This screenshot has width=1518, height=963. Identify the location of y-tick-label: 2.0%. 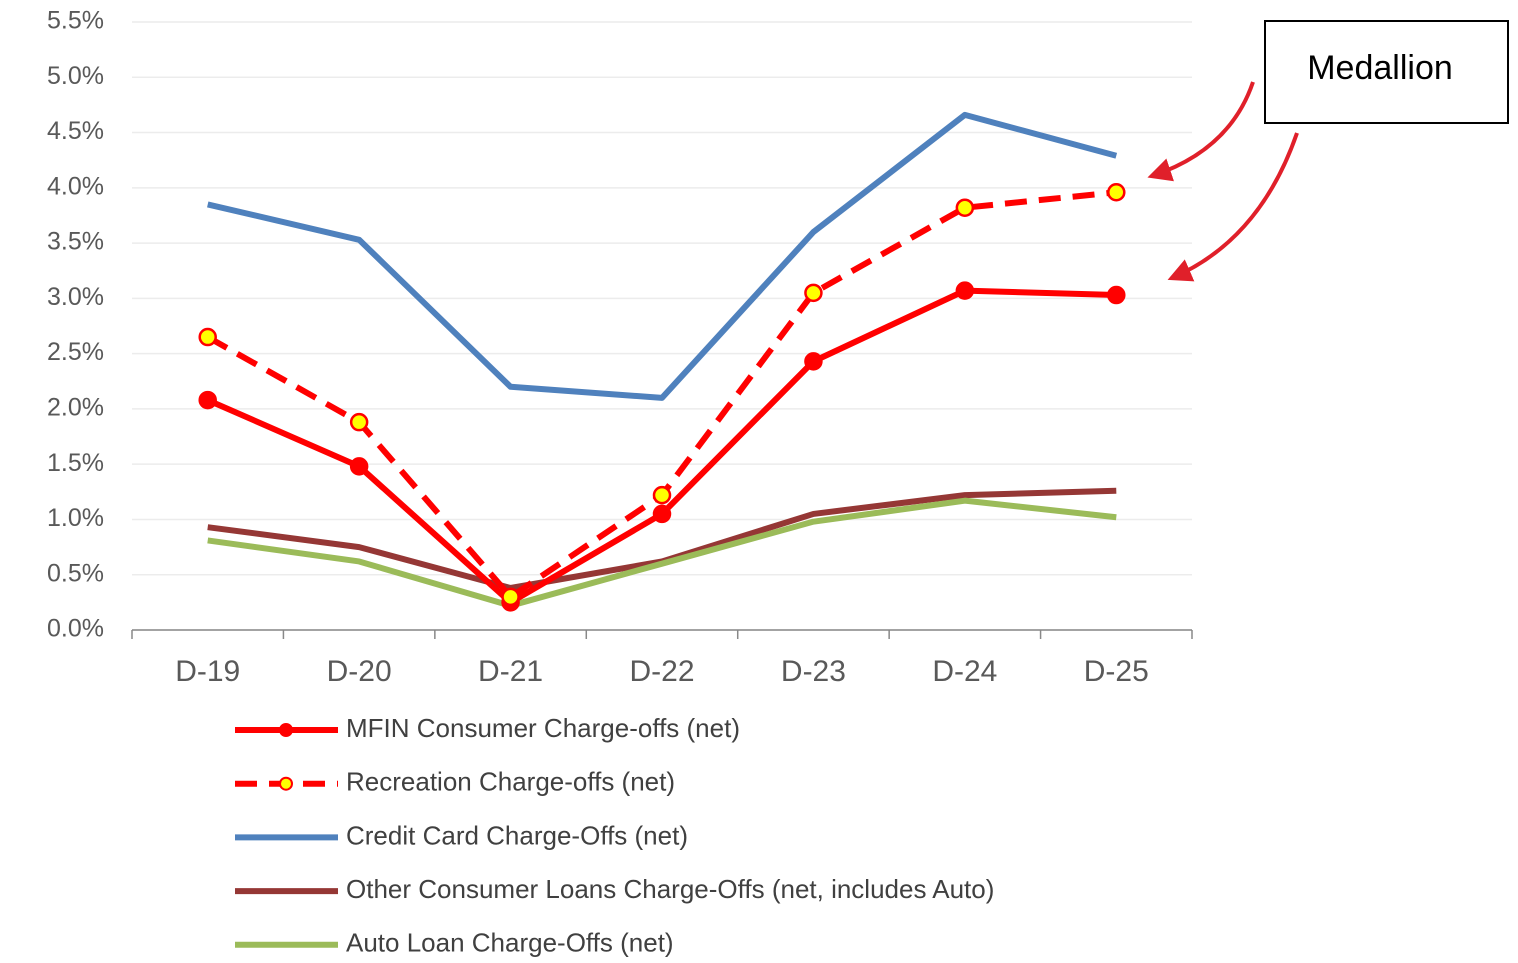
(75, 408).